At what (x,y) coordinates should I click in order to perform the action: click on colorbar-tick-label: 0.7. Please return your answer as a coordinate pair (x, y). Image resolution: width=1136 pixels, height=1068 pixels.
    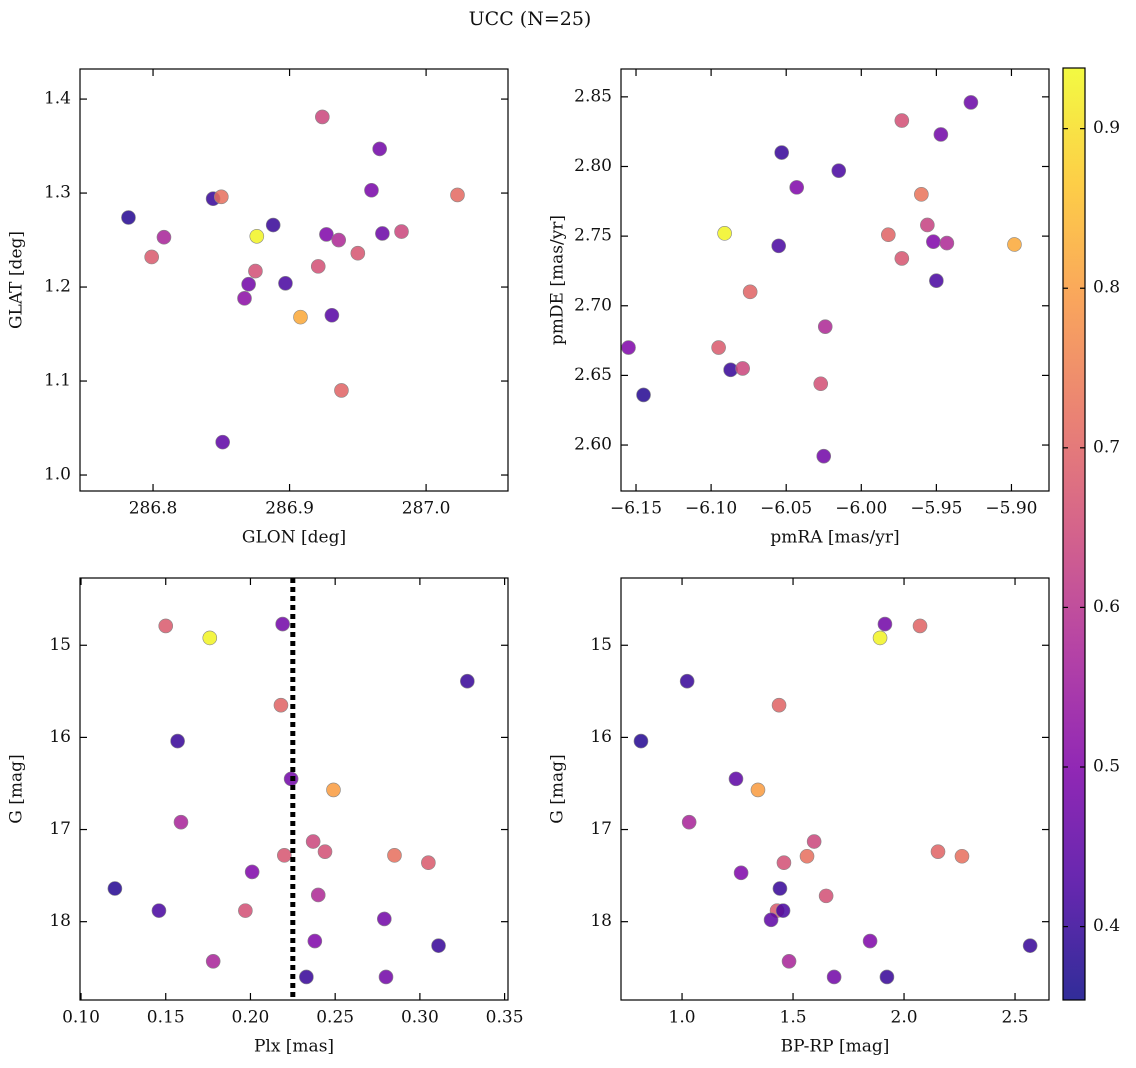
    Looking at the image, I should click on (1106, 447).